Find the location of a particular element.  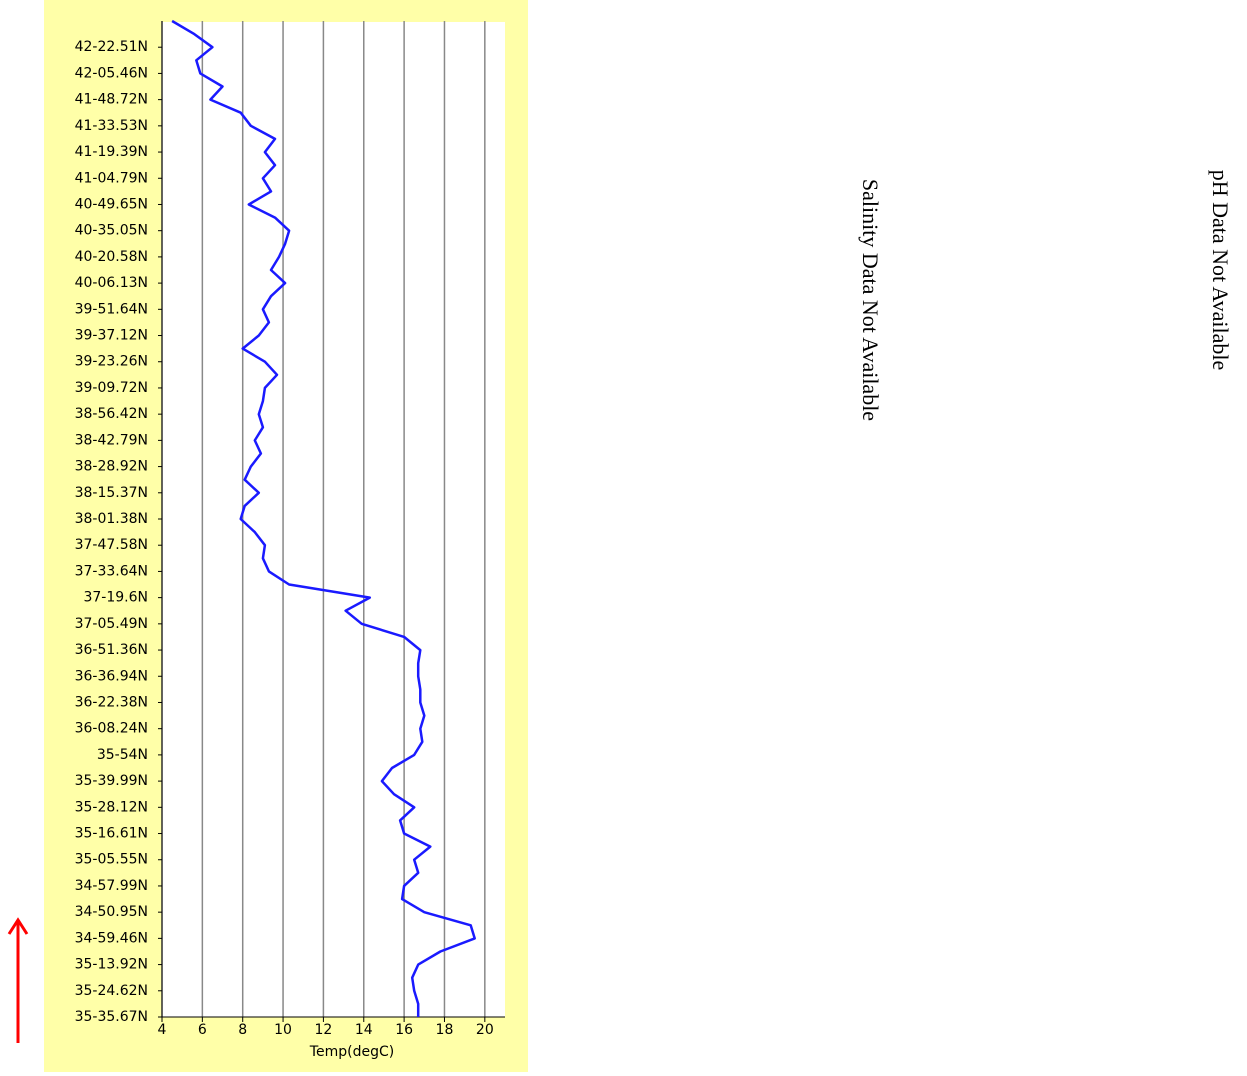

y-tick-label: 38-15.37N is located at coordinates (111, 493).